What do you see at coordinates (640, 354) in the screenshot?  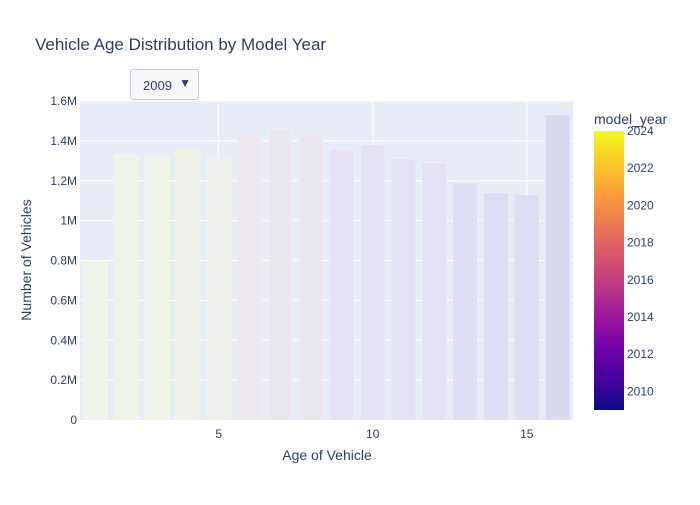 I see `colorbar-tick-label: 2012` at bounding box center [640, 354].